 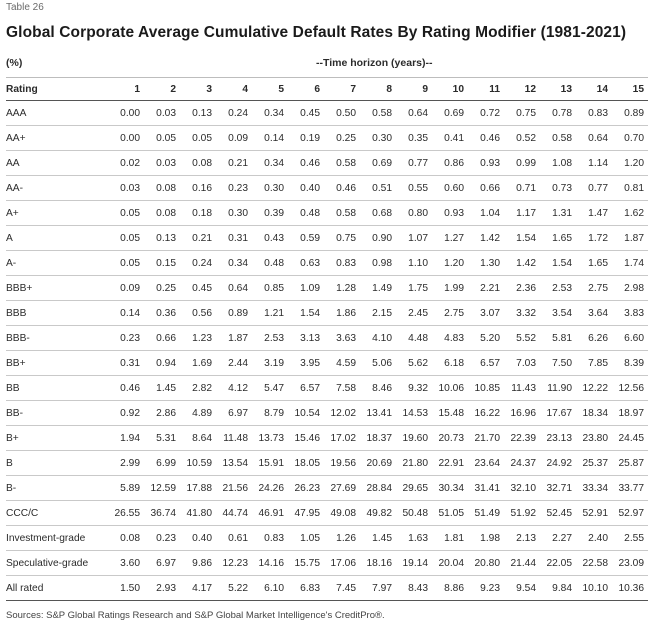 I want to click on value-cell: 0.48, so click(x=306, y=213).